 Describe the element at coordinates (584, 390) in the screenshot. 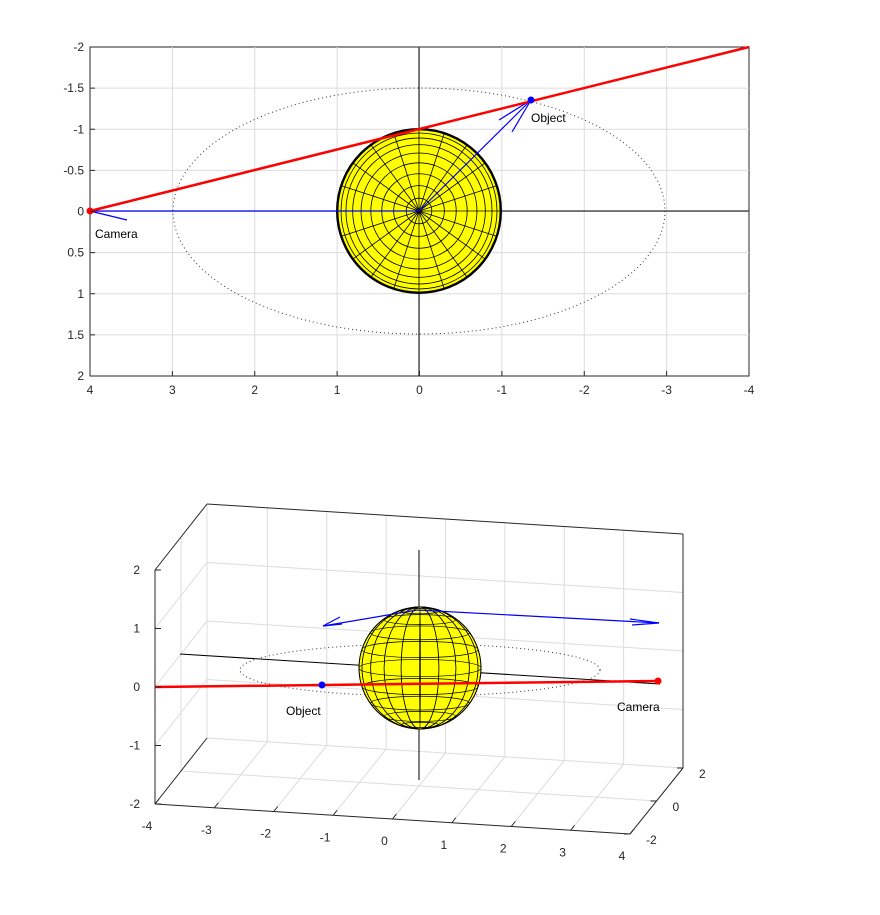

I see `top-x-tick-label: -2` at that location.